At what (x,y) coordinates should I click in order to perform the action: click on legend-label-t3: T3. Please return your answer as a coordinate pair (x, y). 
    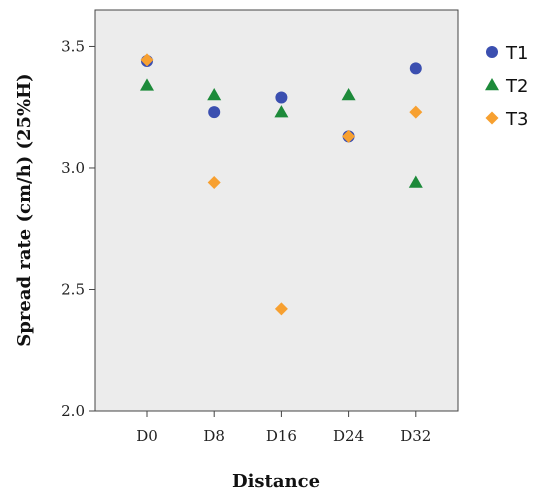
    Looking at the image, I should click on (516, 119).